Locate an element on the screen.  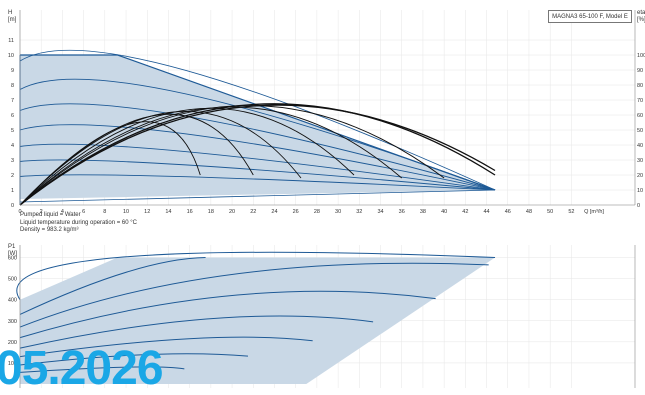
y2-tick-label: 80 is located at coordinates (640, 86).